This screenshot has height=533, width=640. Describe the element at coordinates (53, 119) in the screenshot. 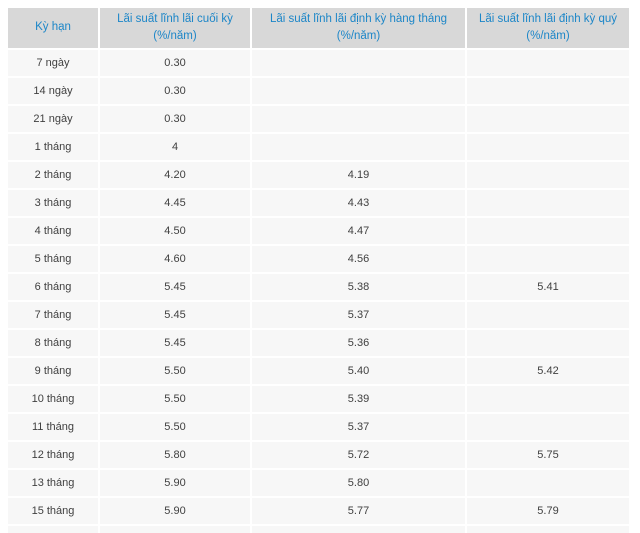

I see `cell-term: 21 ngày` at that location.